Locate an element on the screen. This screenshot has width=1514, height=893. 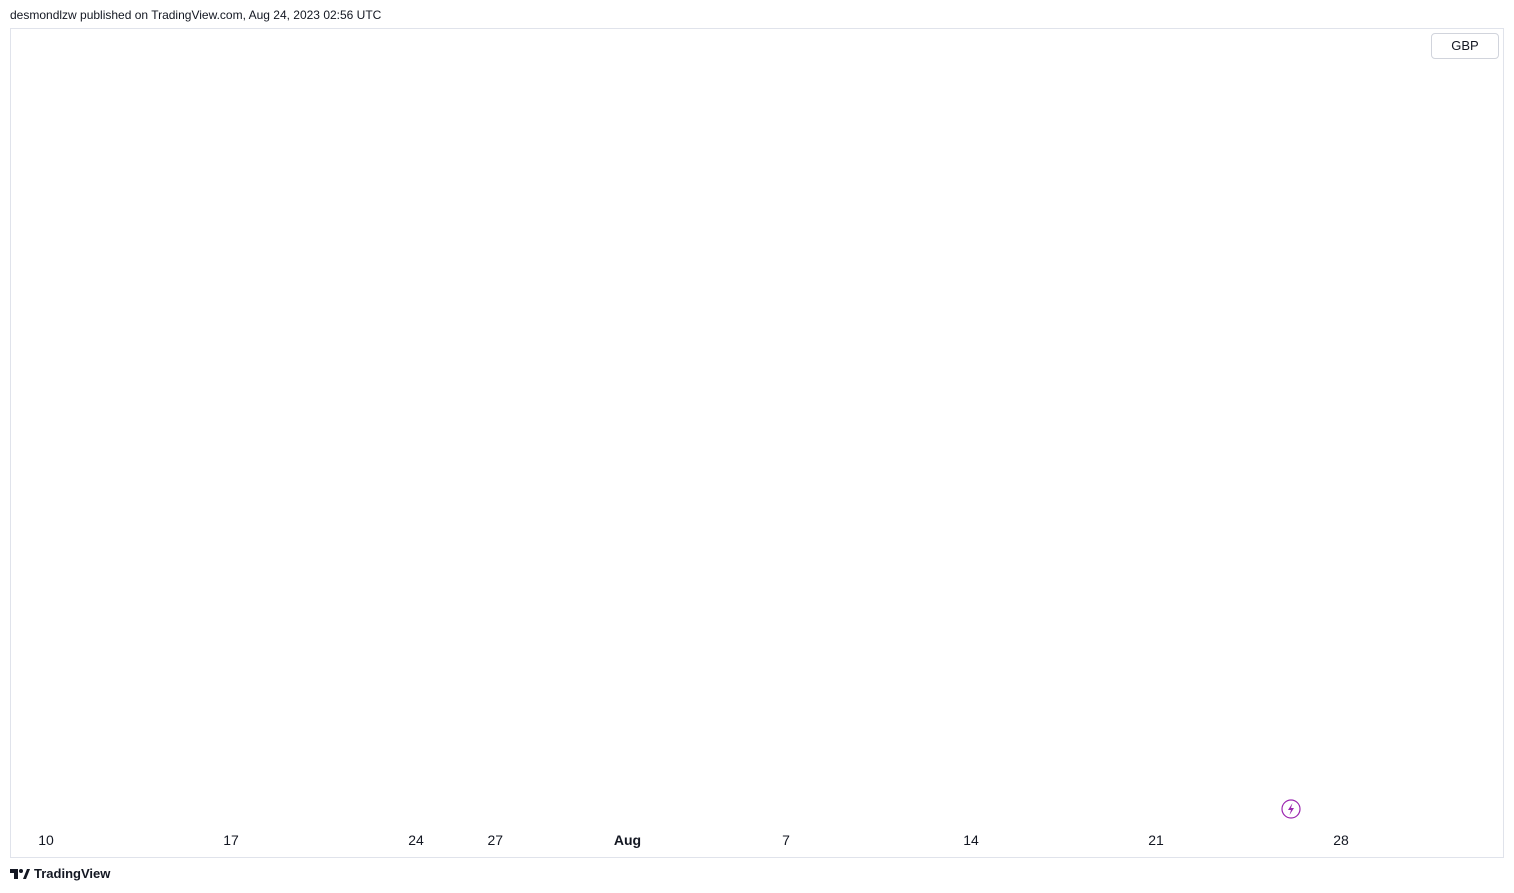
lightning-icon is located at coordinates (1291, 809).